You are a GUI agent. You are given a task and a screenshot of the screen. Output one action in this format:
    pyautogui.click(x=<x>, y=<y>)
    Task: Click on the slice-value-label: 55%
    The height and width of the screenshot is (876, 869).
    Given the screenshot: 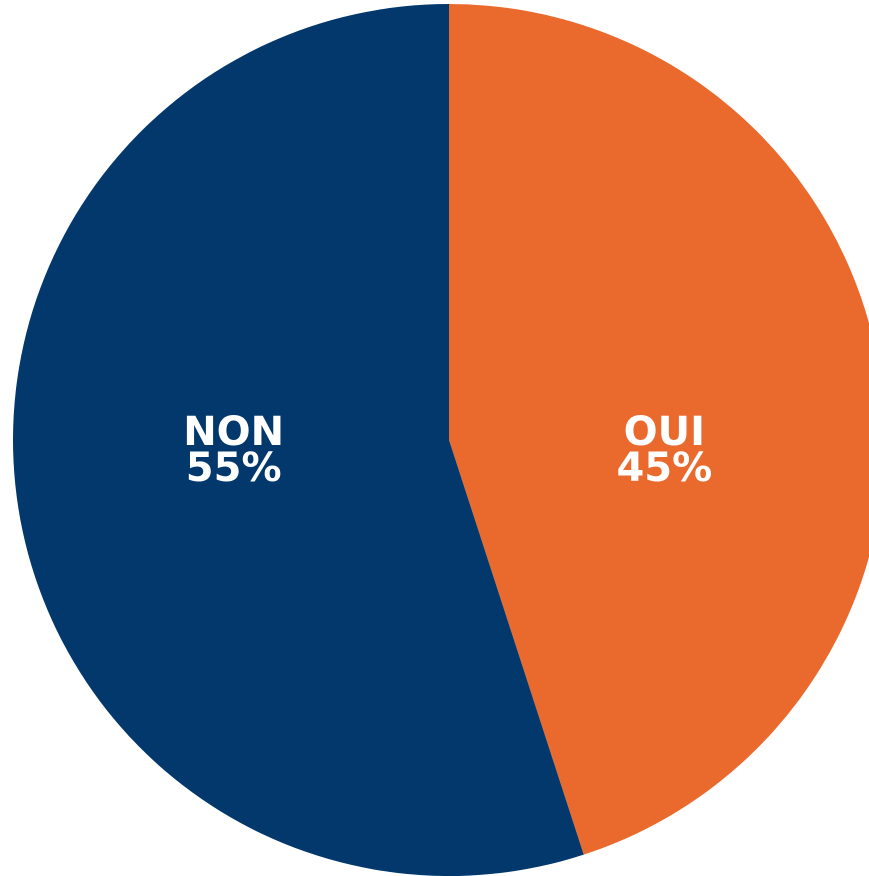 What is the action you would take?
    pyautogui.click(x=234, y=468)
    